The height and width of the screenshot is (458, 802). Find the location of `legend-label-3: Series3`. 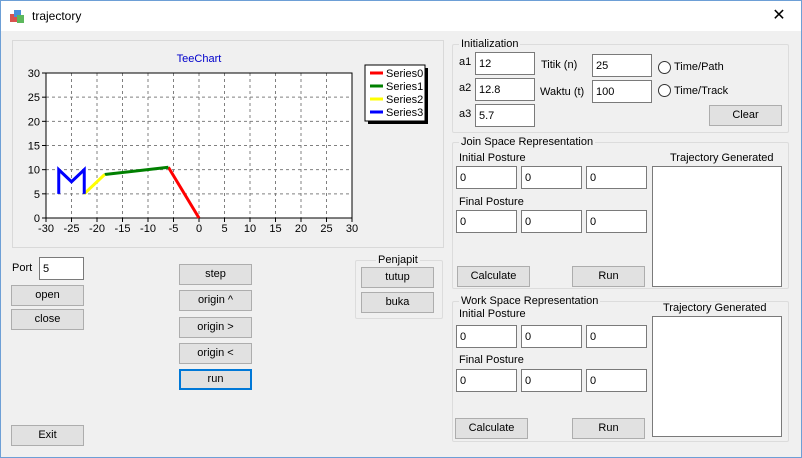

legend-label-3: Series3 is located at coordinates (404, 113).